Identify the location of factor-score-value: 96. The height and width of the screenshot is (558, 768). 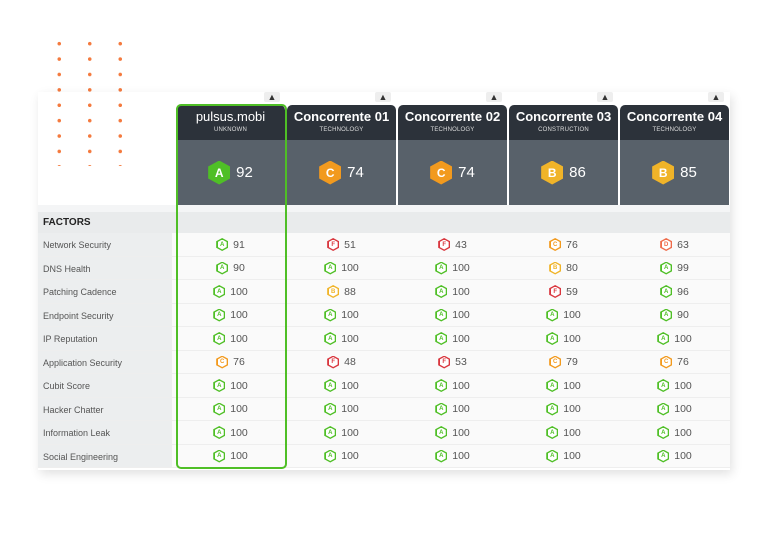
(683, 291).